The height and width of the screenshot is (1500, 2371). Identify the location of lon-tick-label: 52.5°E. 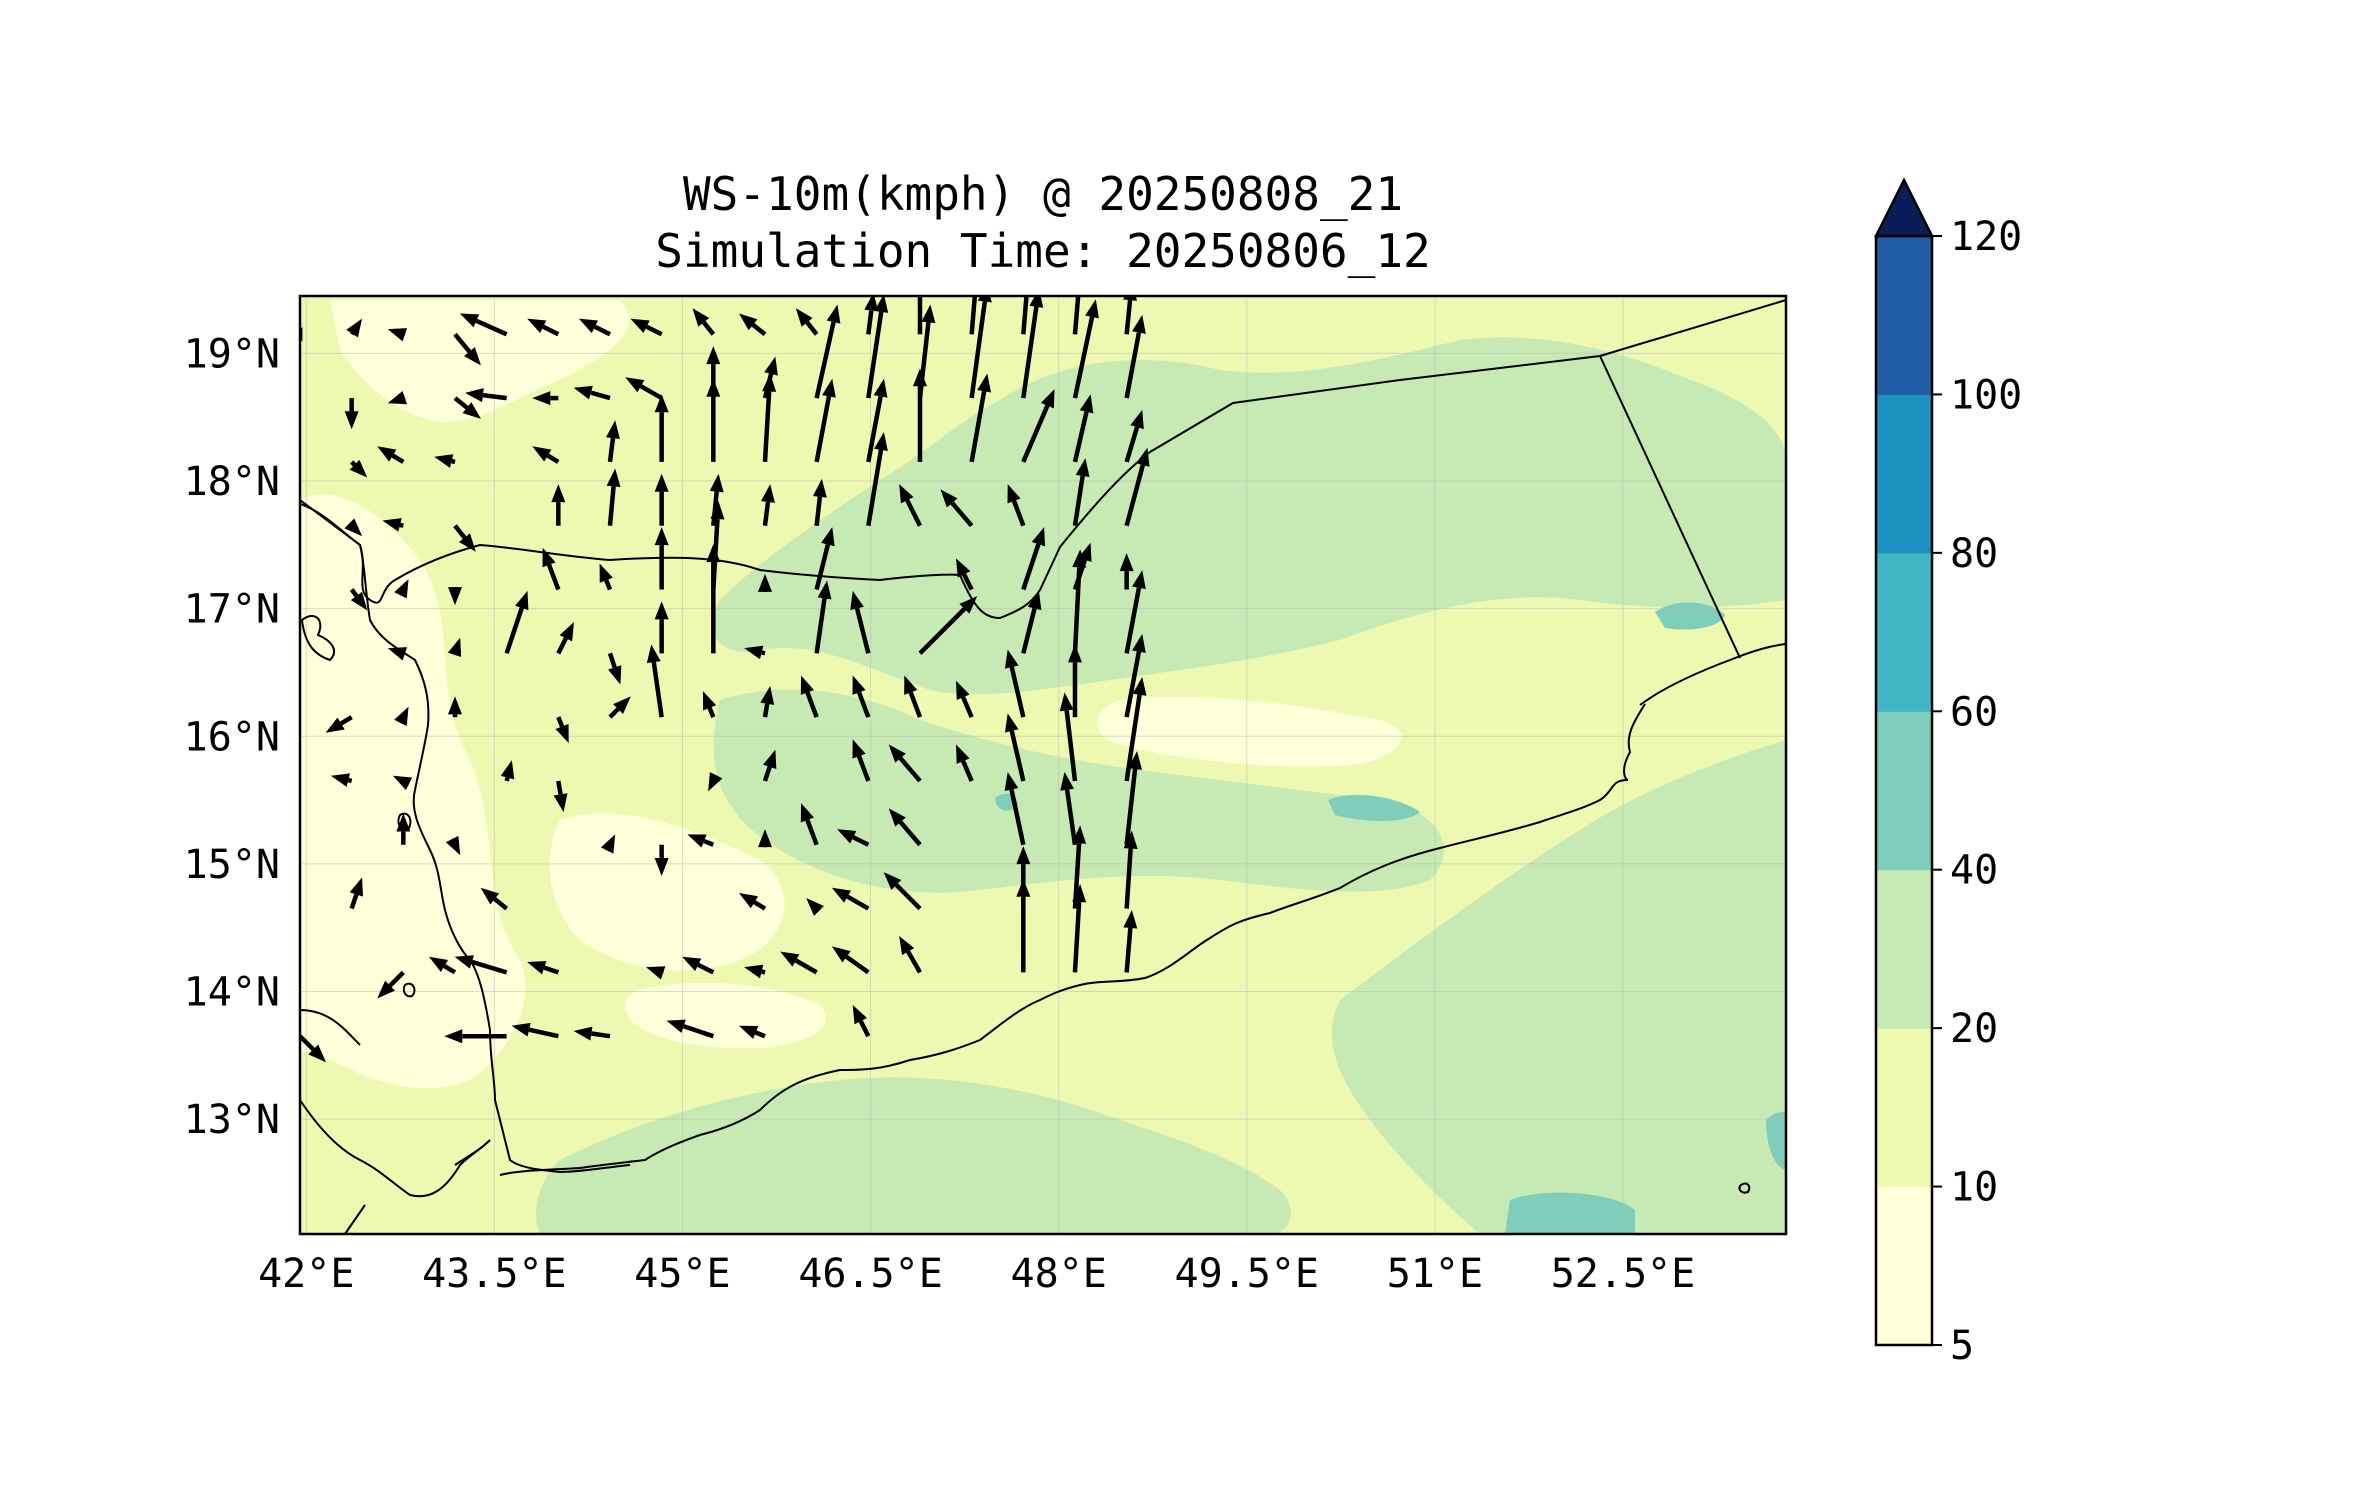
(1623, 1274).